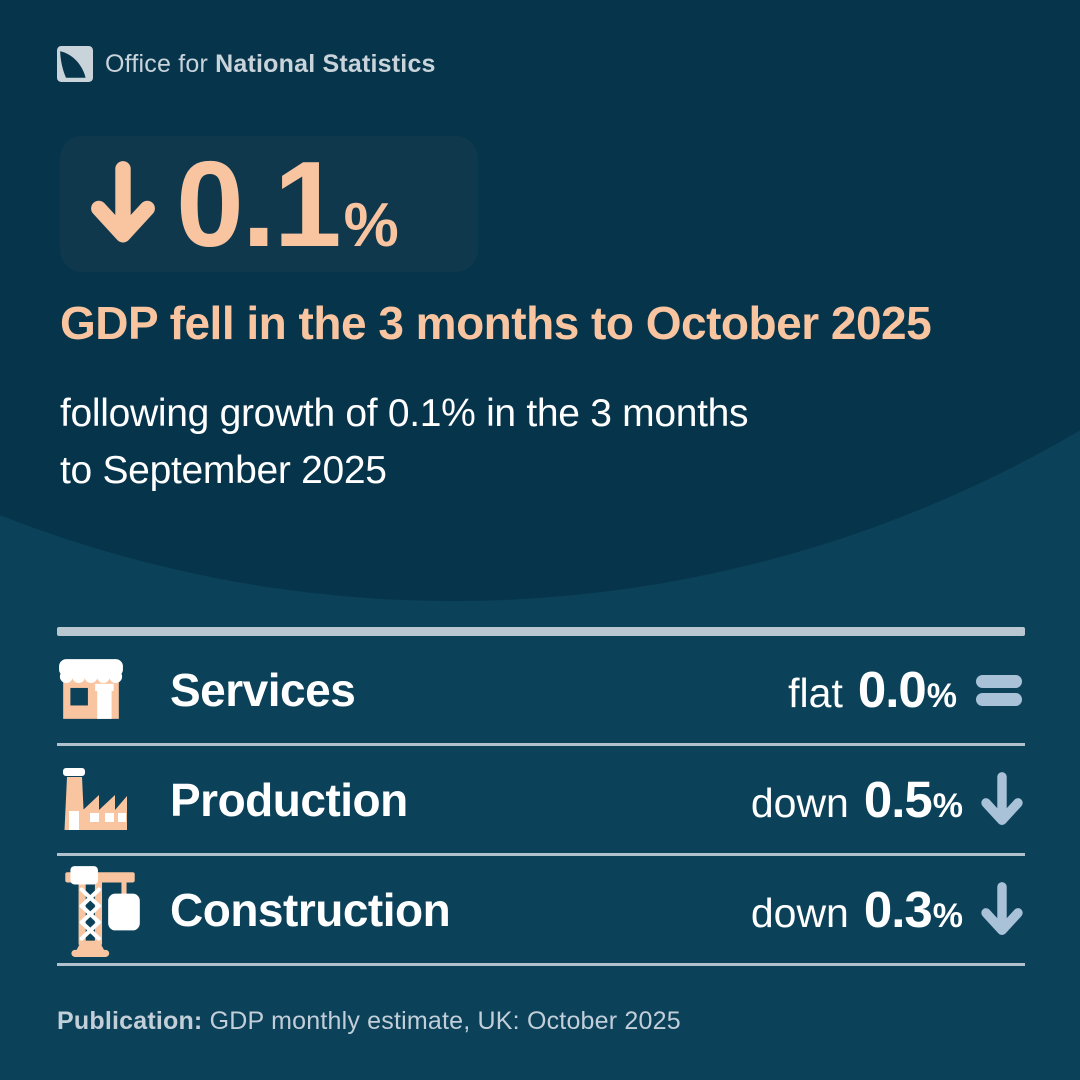 The width and height of the screenshot is (1080, 1080). What do you see at coordinates (541, 691) in the screenshot?
I see `sector-row-services: Services flat 0.0 %` at bounding box center [541, 691].